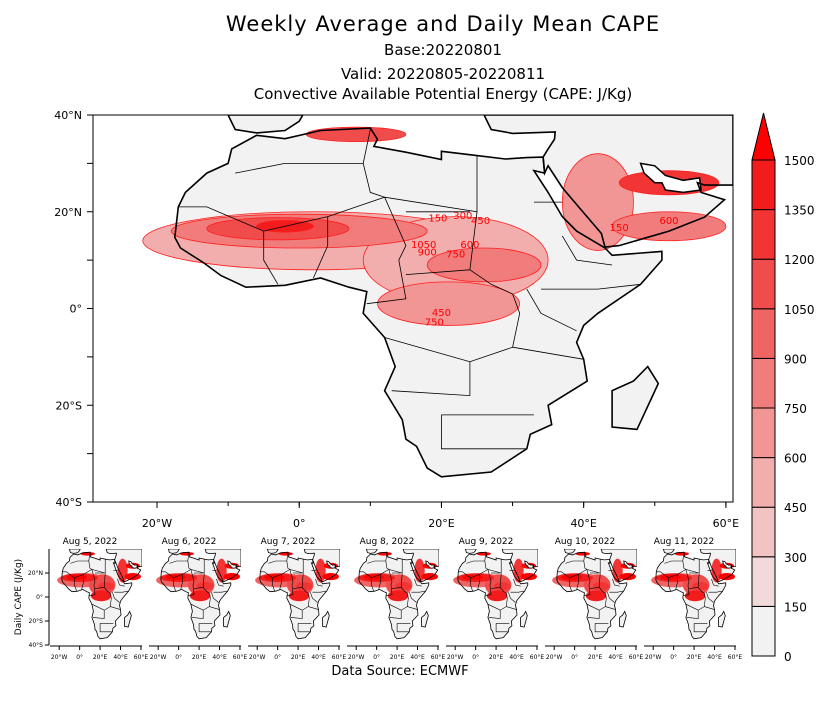 This screenshot has width=826, height=702. I want to click on y-tick-label: 0°, so click(76, 309).